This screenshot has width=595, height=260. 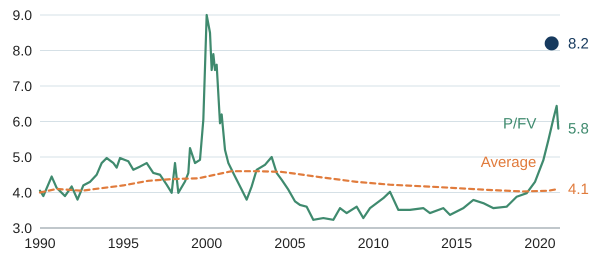 I want to click on y-tick-label: 8.0, so click(x=22, y=50).